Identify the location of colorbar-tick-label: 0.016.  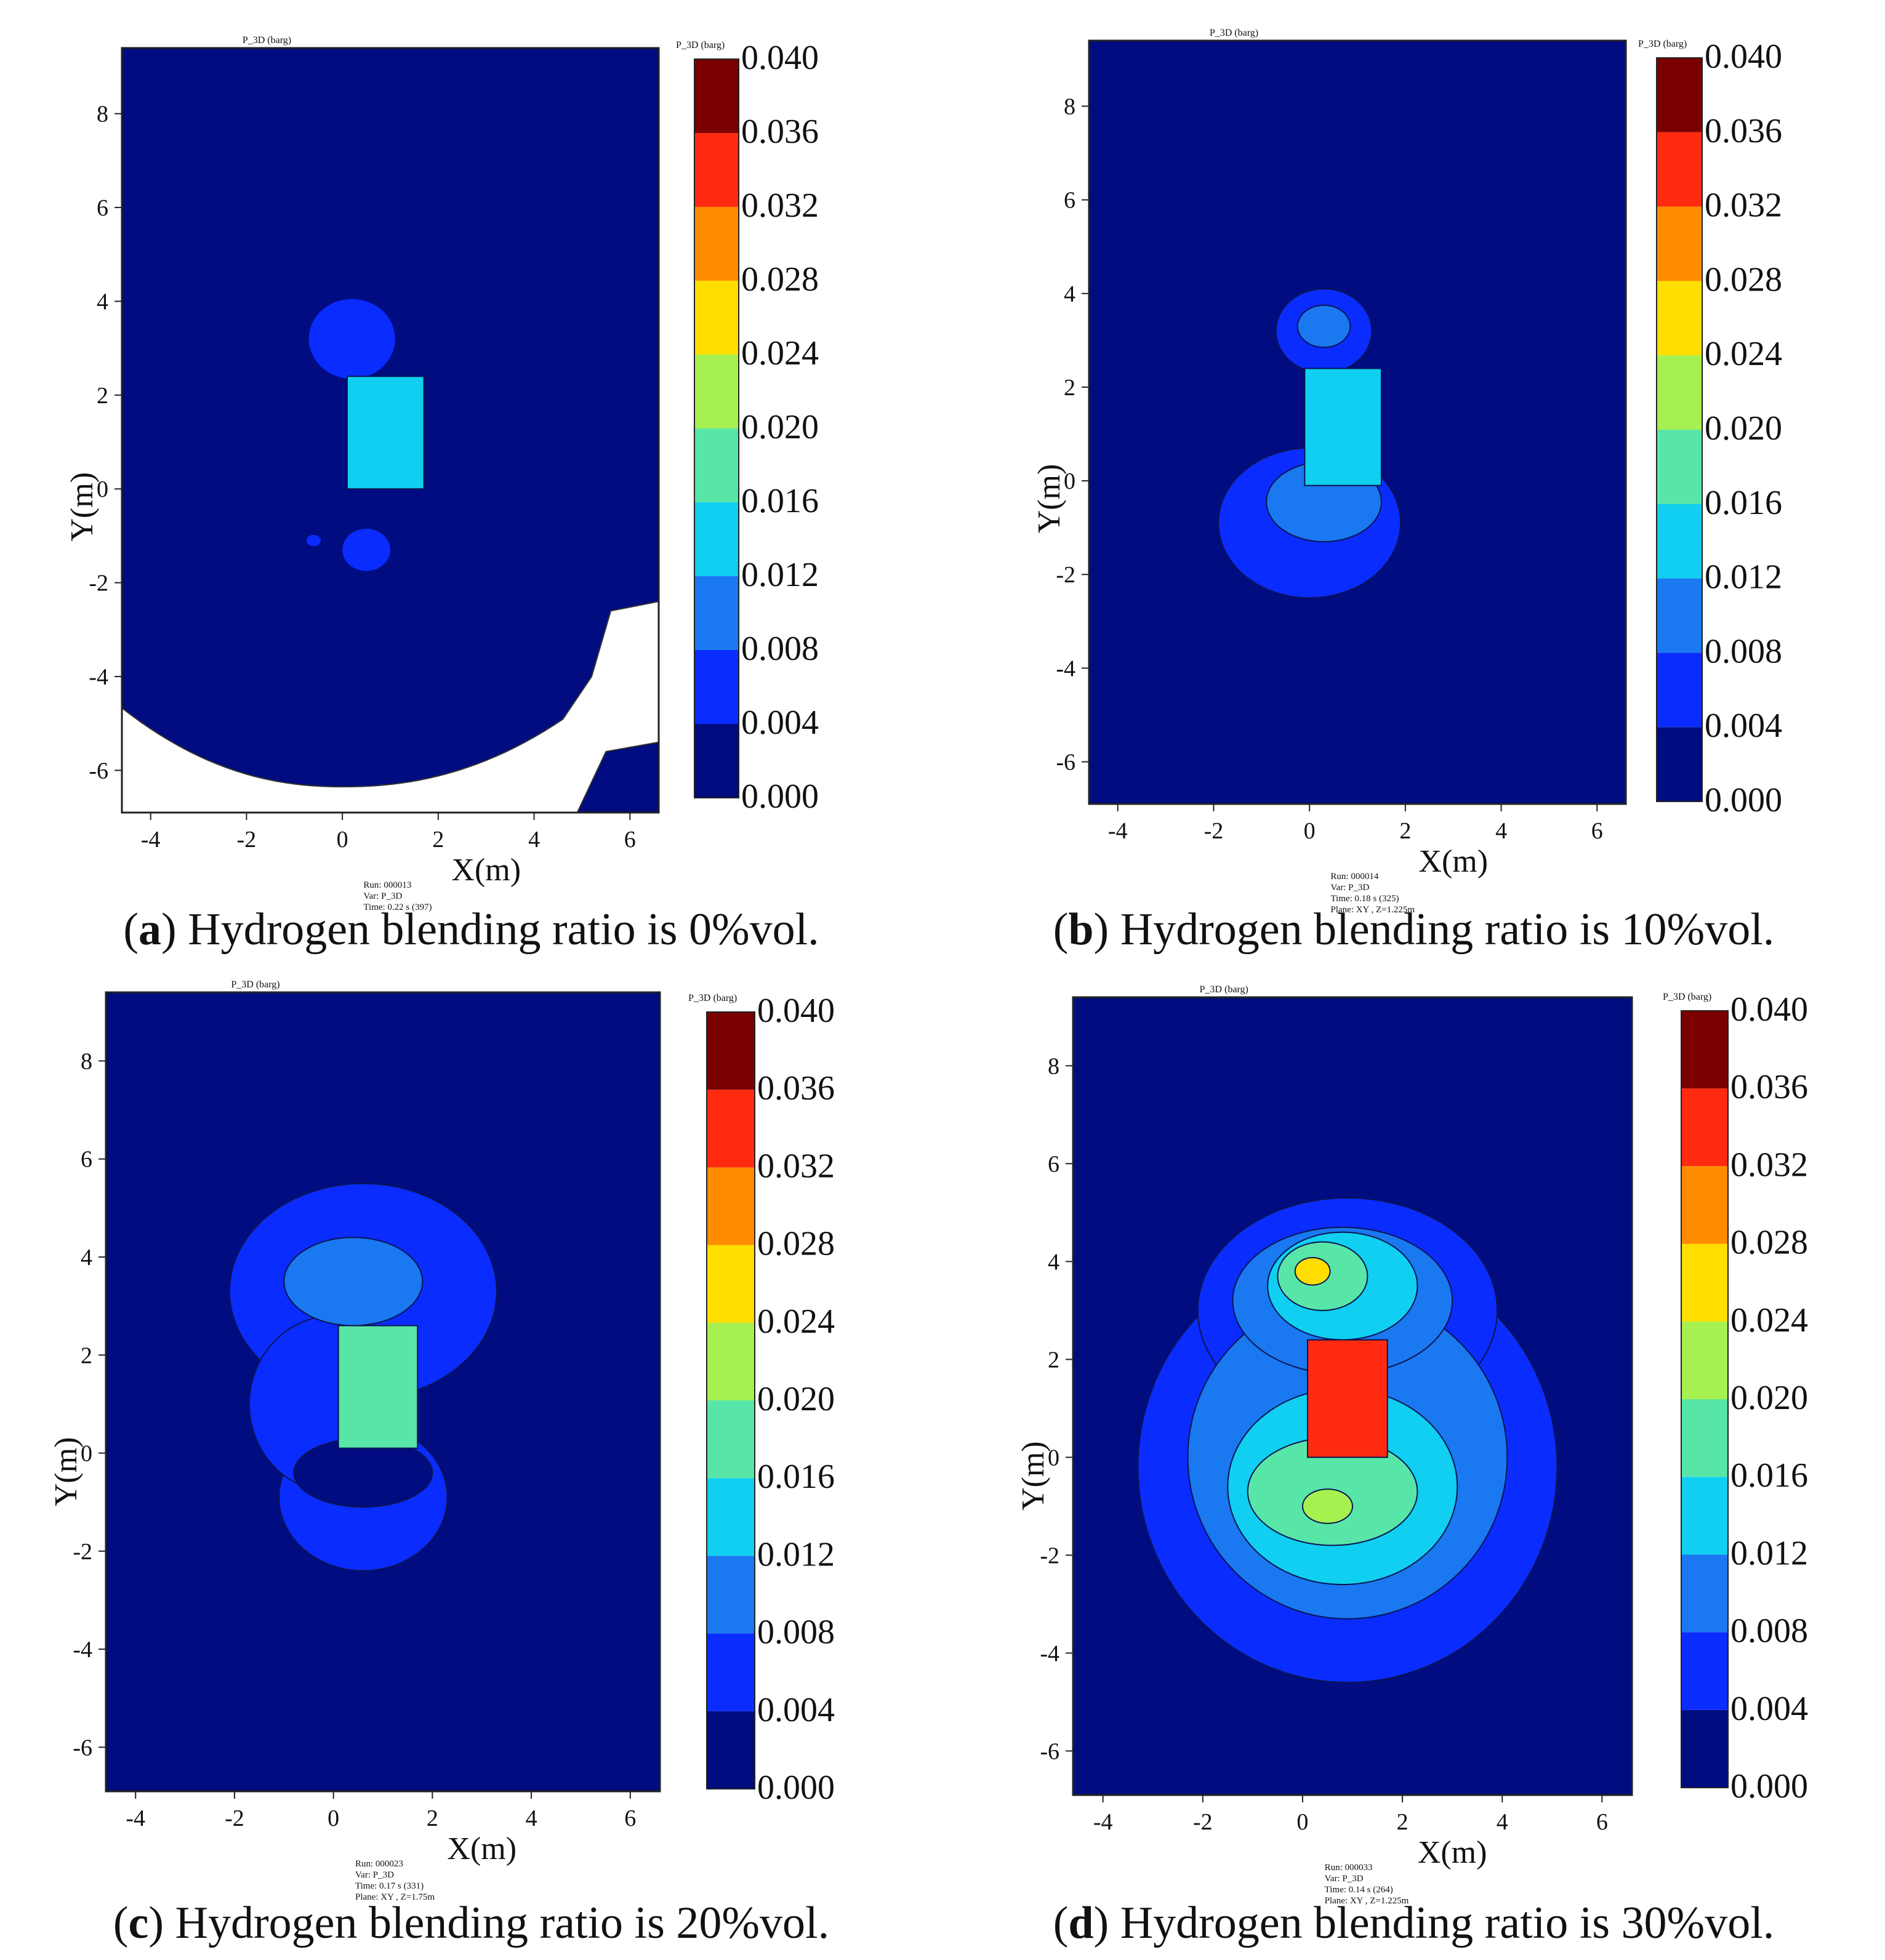
(780, 501).